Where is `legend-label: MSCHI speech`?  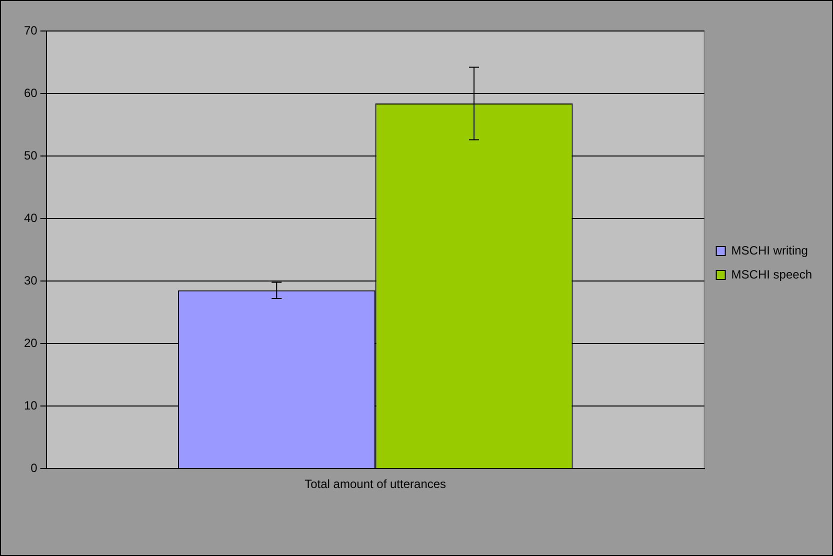 legend-label: MSCHI speech is located at coordinates (771, 274).